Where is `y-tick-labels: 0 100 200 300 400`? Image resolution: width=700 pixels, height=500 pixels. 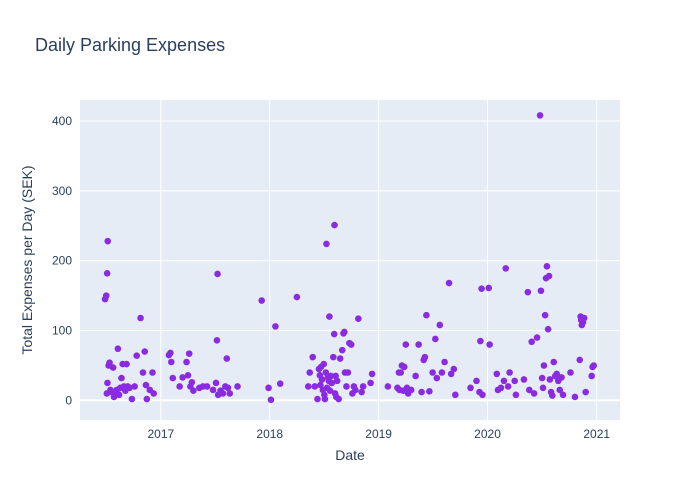 y-tick-labels: 0 100 200 300 400 is located at coordinates (62, 260).